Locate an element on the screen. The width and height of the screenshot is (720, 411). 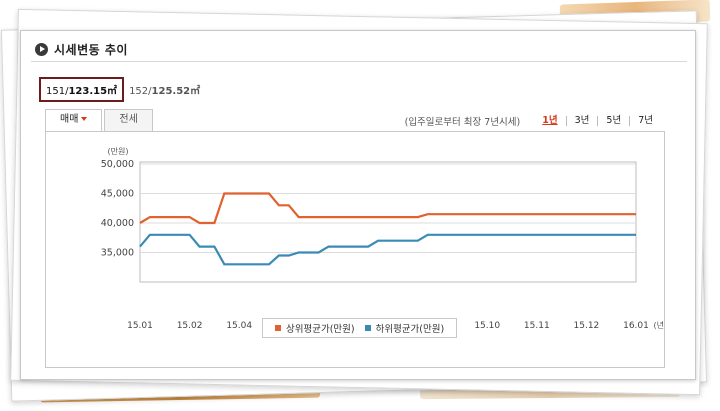
x-unit-label: (년월) is located at coordinates (659, 325).